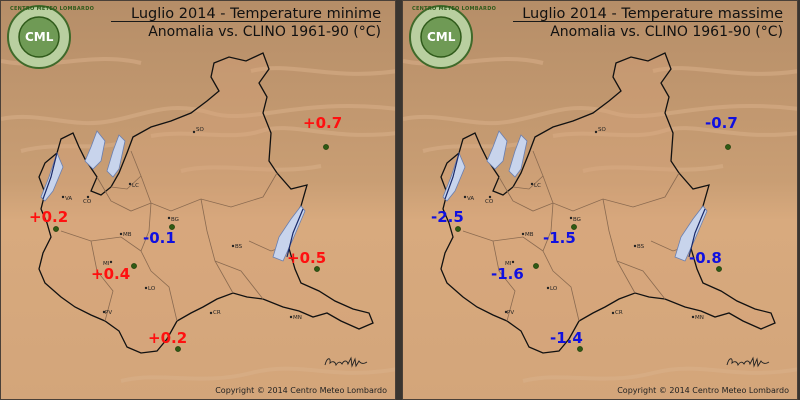 The image size is (800, 400). I want to click on anomaly-value: -1.4, so click(566, 338).